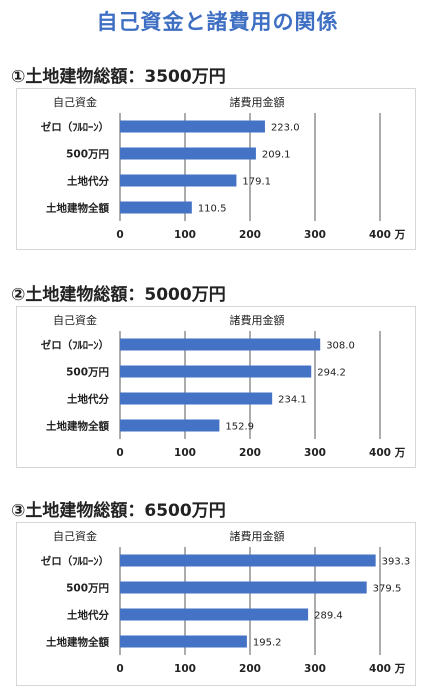 Image resolution: width=435 pixels, height=700 pixels. I want to click on value-label: 379.5, so click(387, 589).